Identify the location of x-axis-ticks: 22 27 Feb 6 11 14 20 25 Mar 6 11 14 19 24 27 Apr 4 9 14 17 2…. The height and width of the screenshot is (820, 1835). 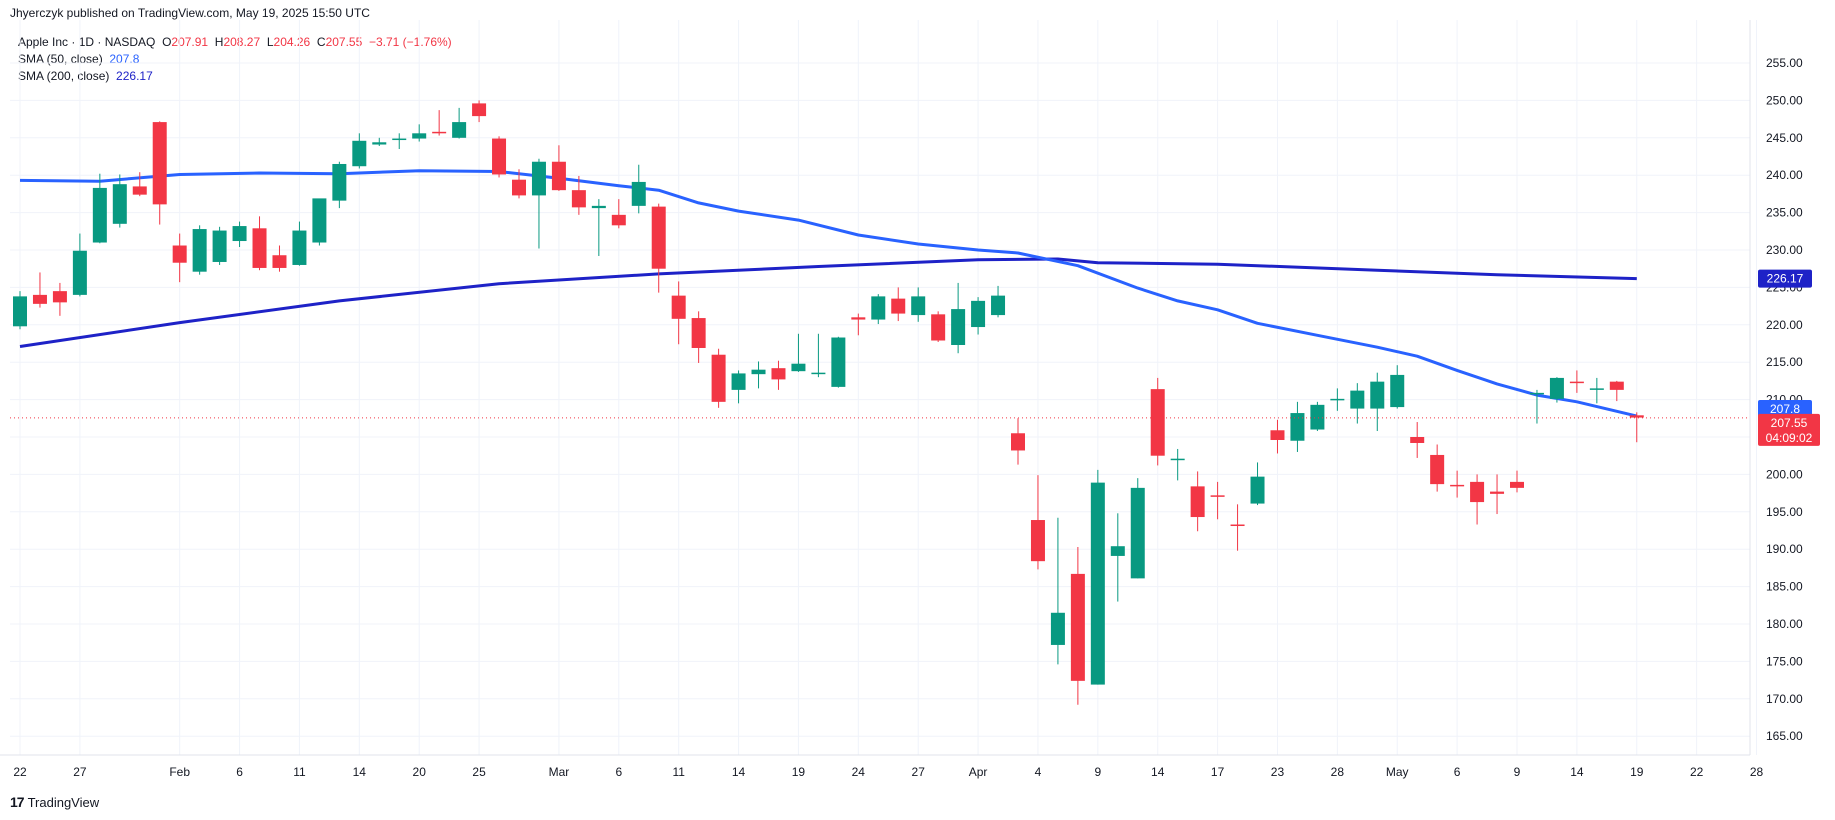
(888, 772).